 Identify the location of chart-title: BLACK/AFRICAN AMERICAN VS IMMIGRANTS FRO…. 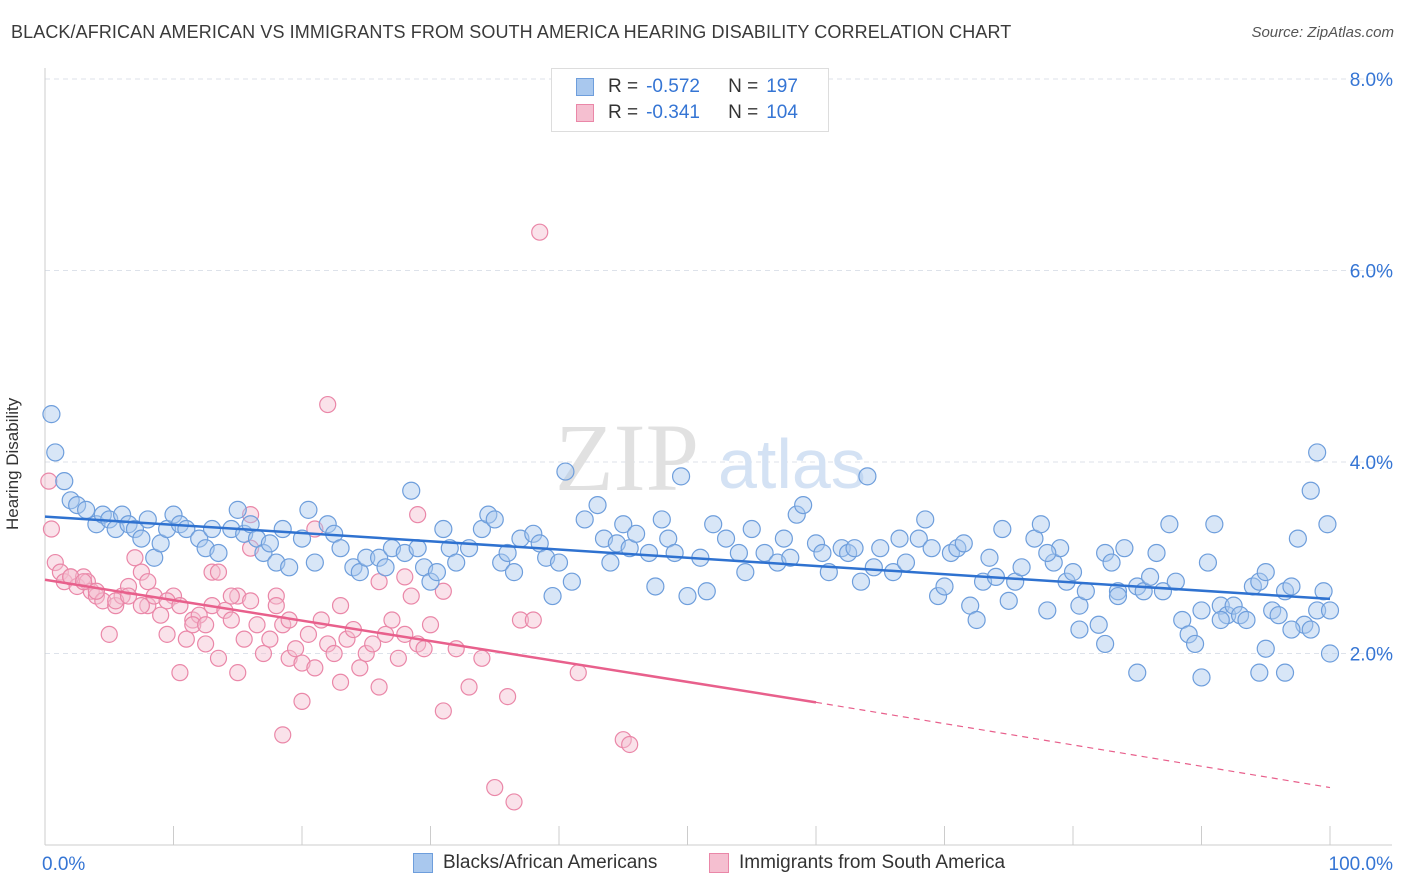
(511, 32).